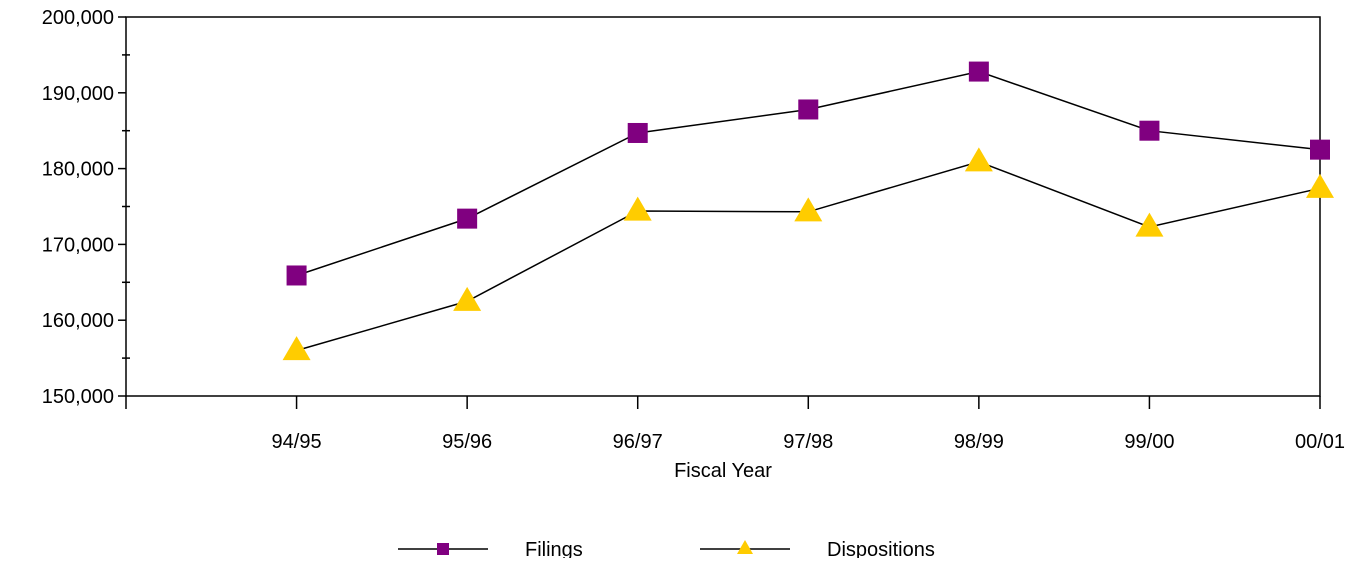 The height and width of the screenshot is (563, 1363). What do you see at coordinates (745, 547) in the screenshot?
I see `legend-marker-triangle` at bounding box center [745, 547].